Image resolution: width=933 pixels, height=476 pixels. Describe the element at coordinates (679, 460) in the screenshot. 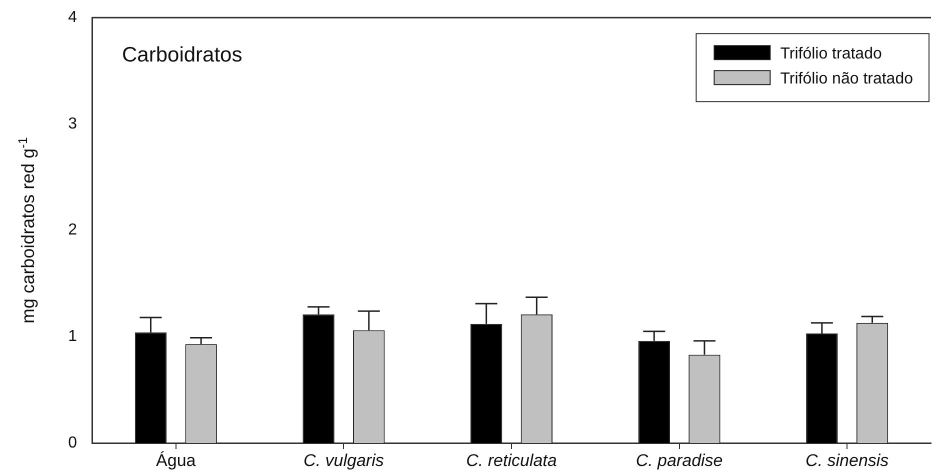

I see `x-tick-label: C. paradise` at that location.